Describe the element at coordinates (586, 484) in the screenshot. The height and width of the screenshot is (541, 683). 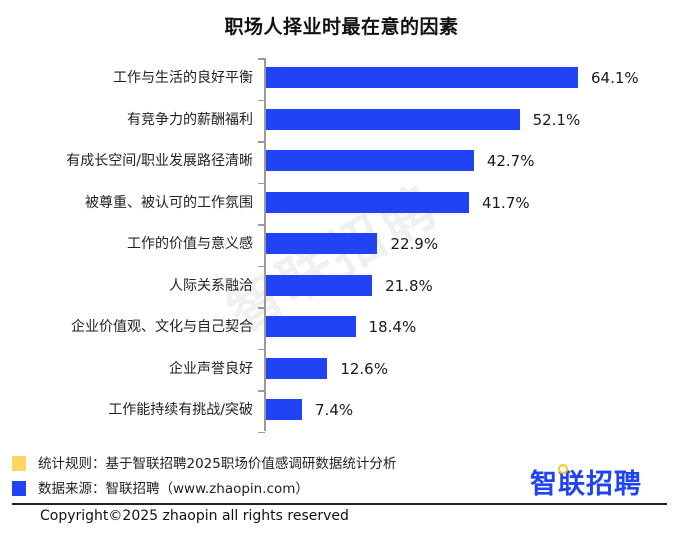
I see `brand-logo: 智联招聘` at that location.